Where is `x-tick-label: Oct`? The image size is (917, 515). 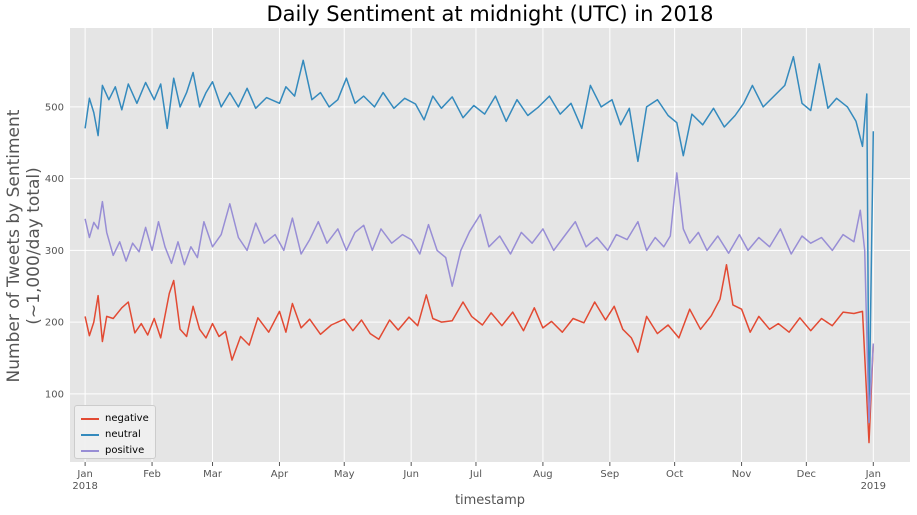
x-tick-label: Oct is located at coordinates (674, 474).